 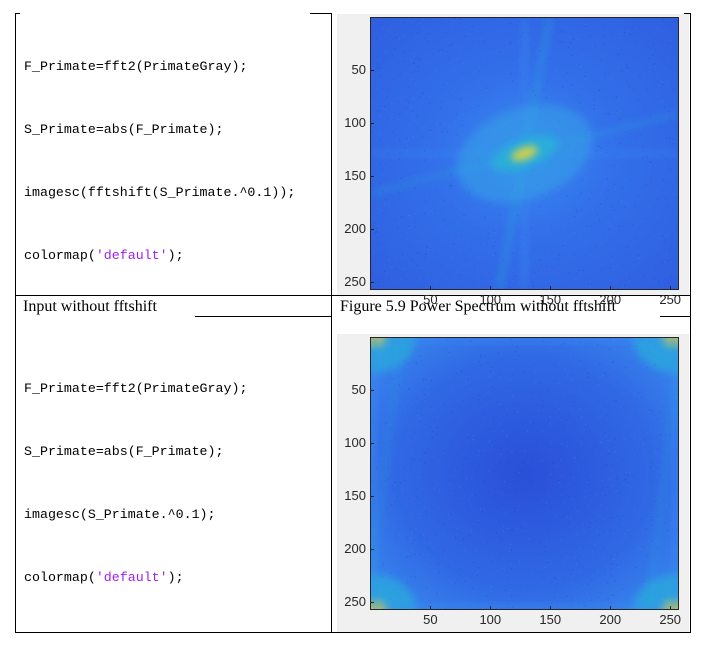 What do you see at coordinates (353, 632) in the screenshot?
I see `table-border-bottom` at bounding box center [353, 632].